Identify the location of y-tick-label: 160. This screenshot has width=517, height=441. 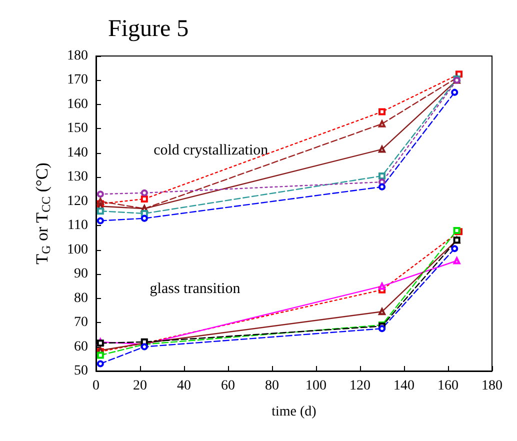
(77, 104).